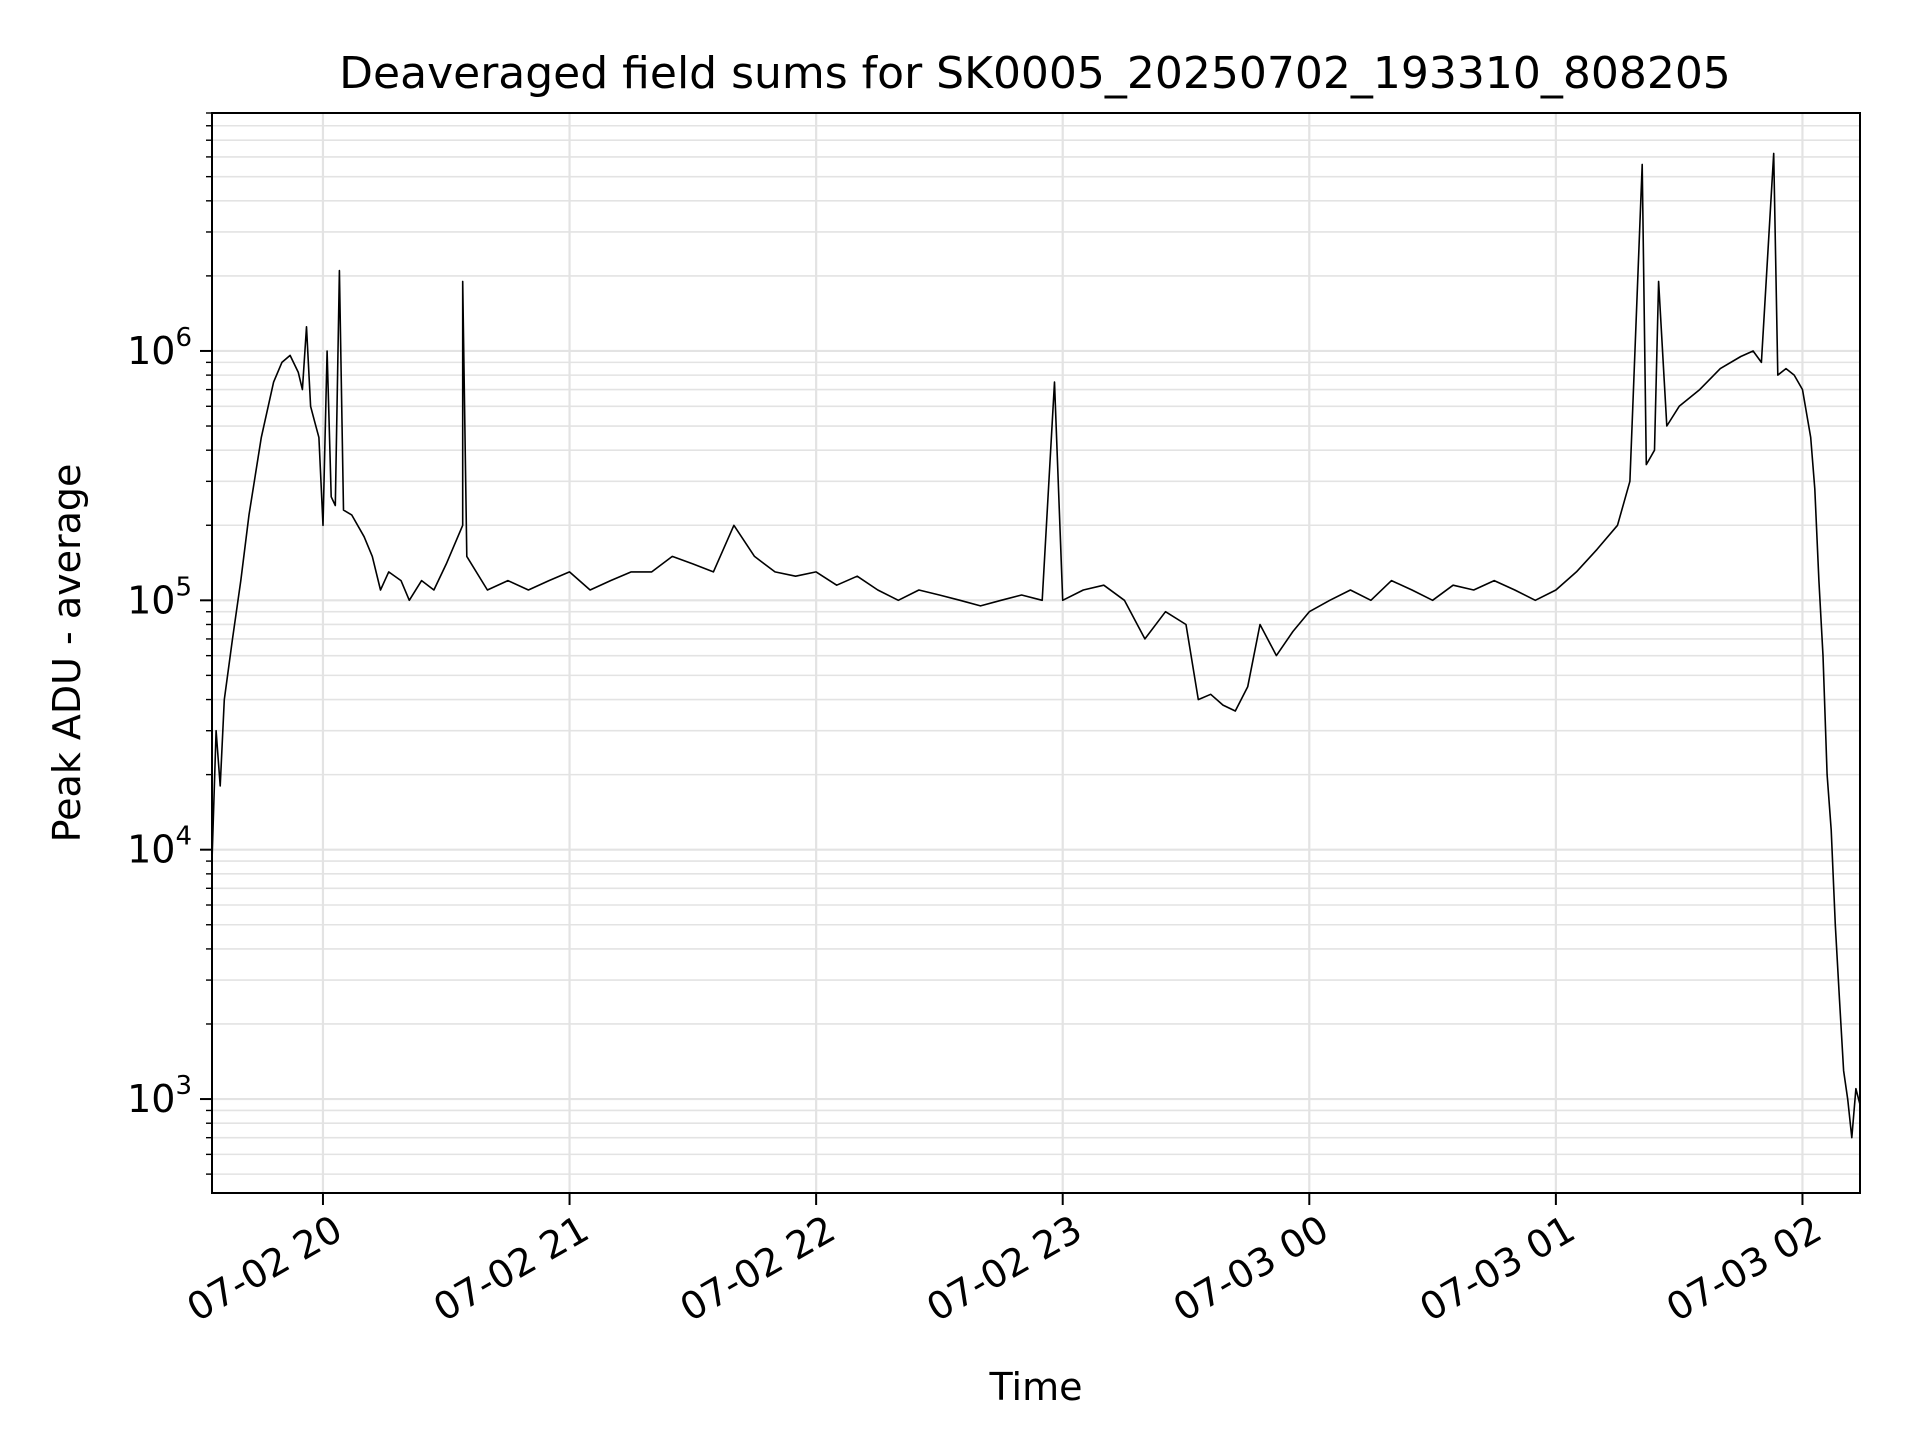  I want to click on y-tick-label: 10⁶, so click(159, 348).